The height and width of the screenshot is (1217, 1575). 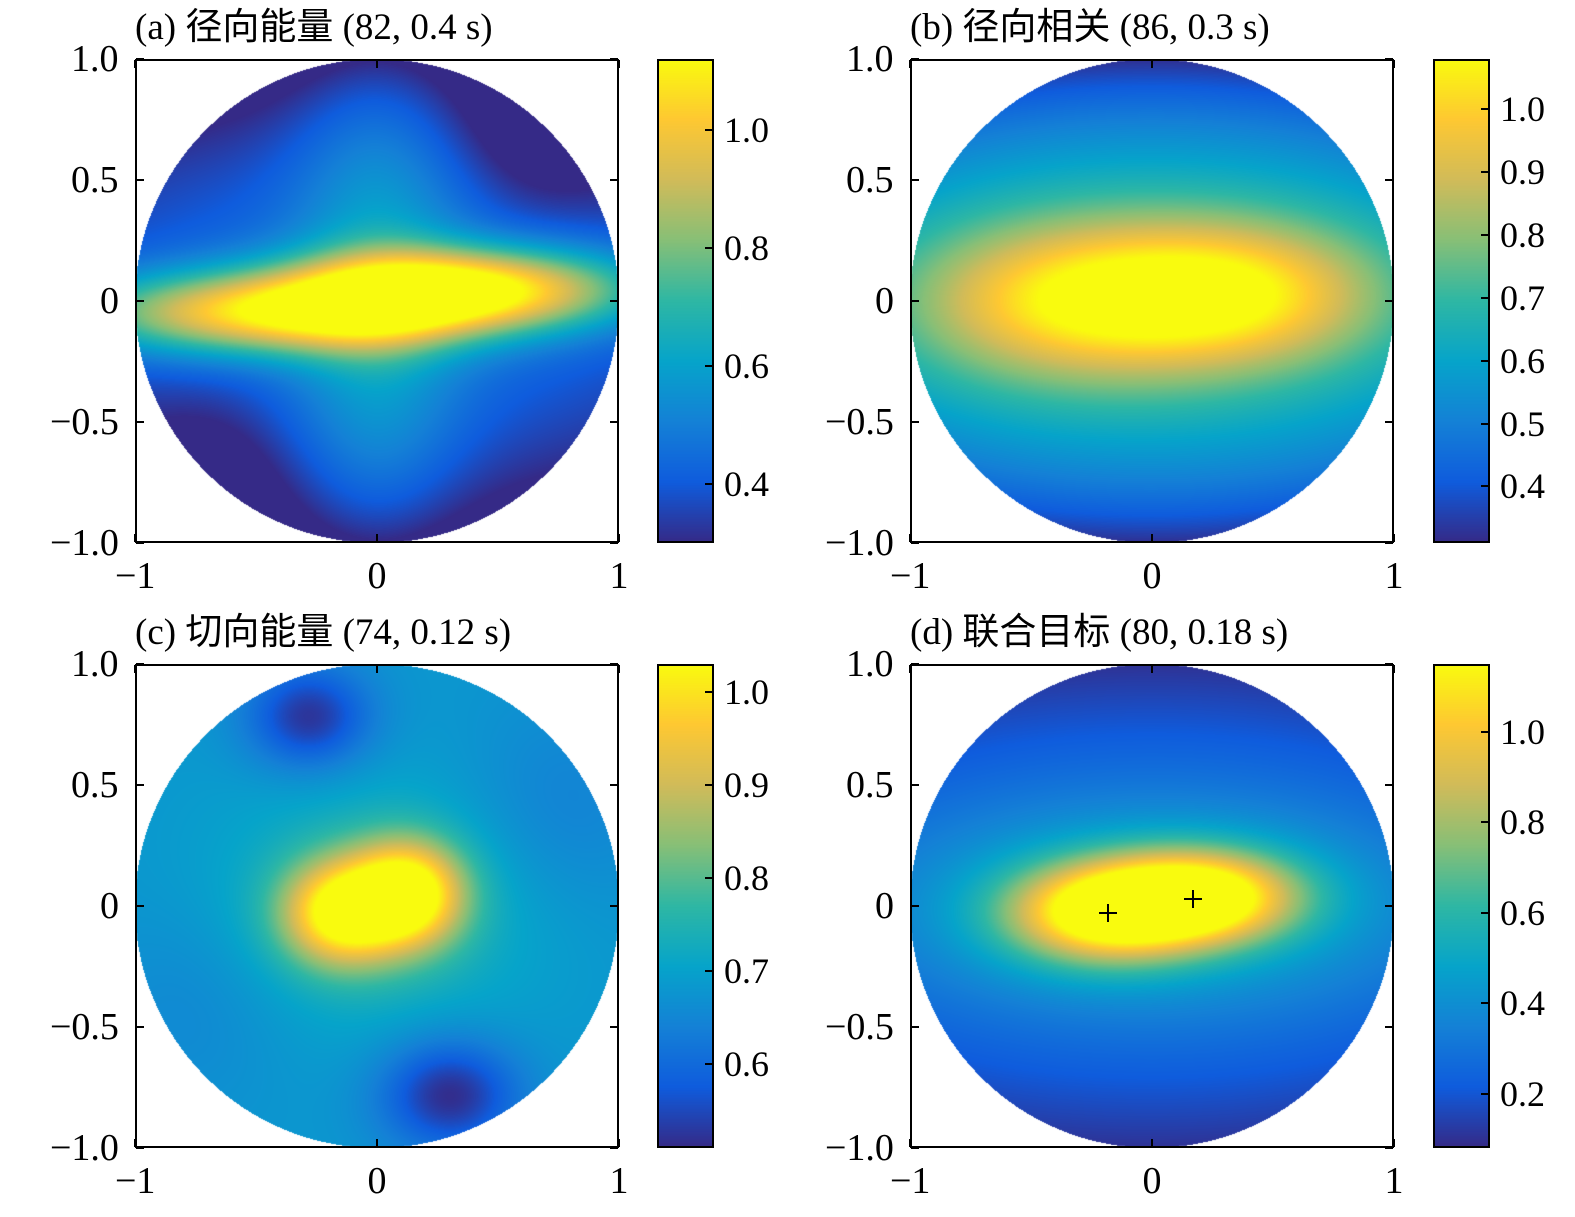 I want to click on panel-title: (a) 径向能量 (82, 0.4 s), so click(x=314, y=27).